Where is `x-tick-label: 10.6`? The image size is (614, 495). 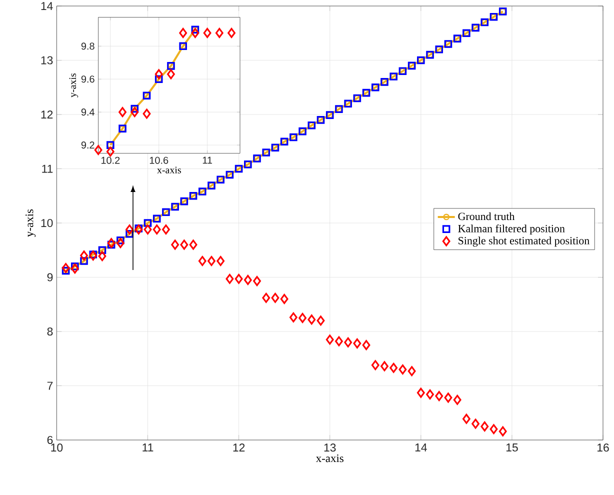 x-tick-label: 10.6 is located at coordinates (159, 160).